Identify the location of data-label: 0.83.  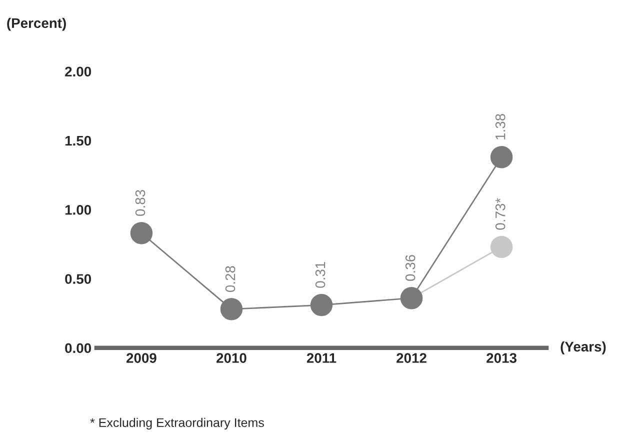
(140, 203).